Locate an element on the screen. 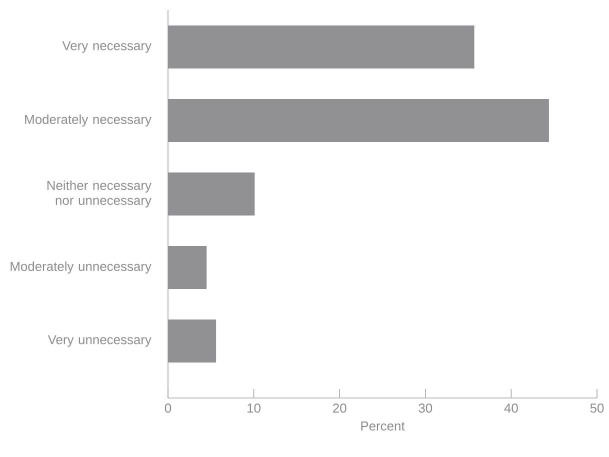  x-tick-label: 40 is located at coordinates (511, 408).